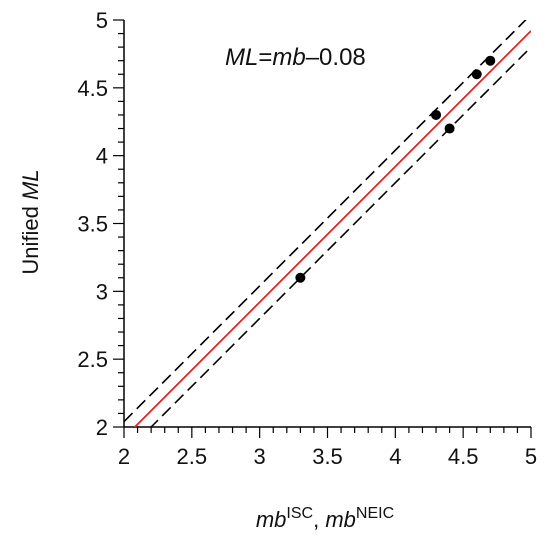  What do you see at coordinates (30, 184) in the screenshot?
I see `y-label-italic: ML` at bounding box center [30, 184].